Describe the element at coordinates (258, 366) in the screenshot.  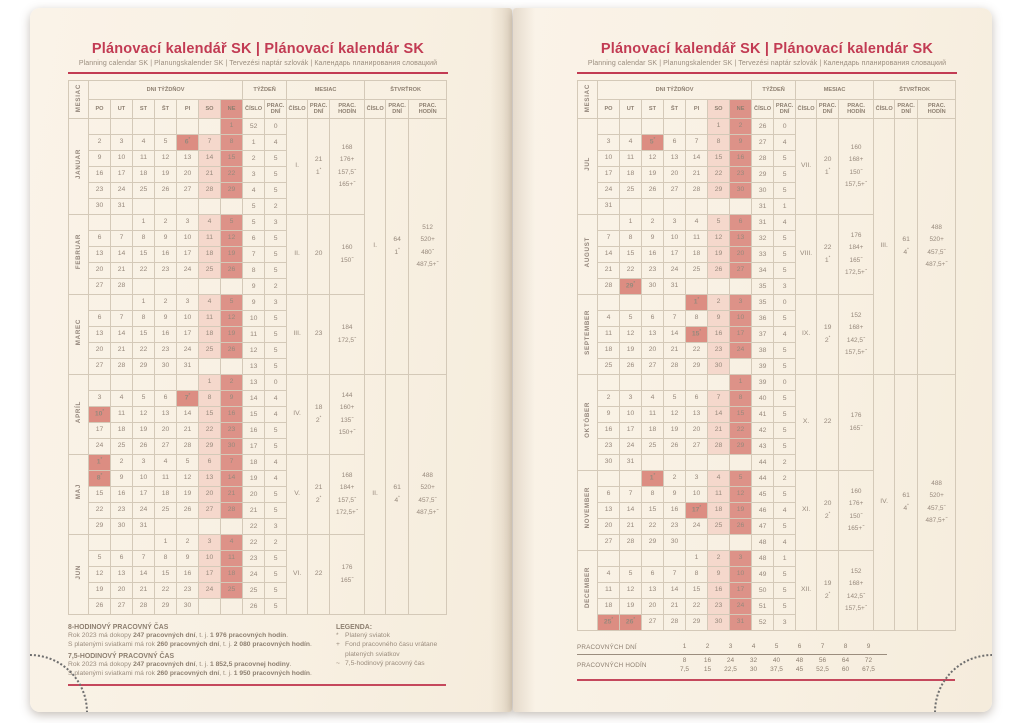
I see `calendar-week-row: 27 28 29 30 31 13 5` at that location.